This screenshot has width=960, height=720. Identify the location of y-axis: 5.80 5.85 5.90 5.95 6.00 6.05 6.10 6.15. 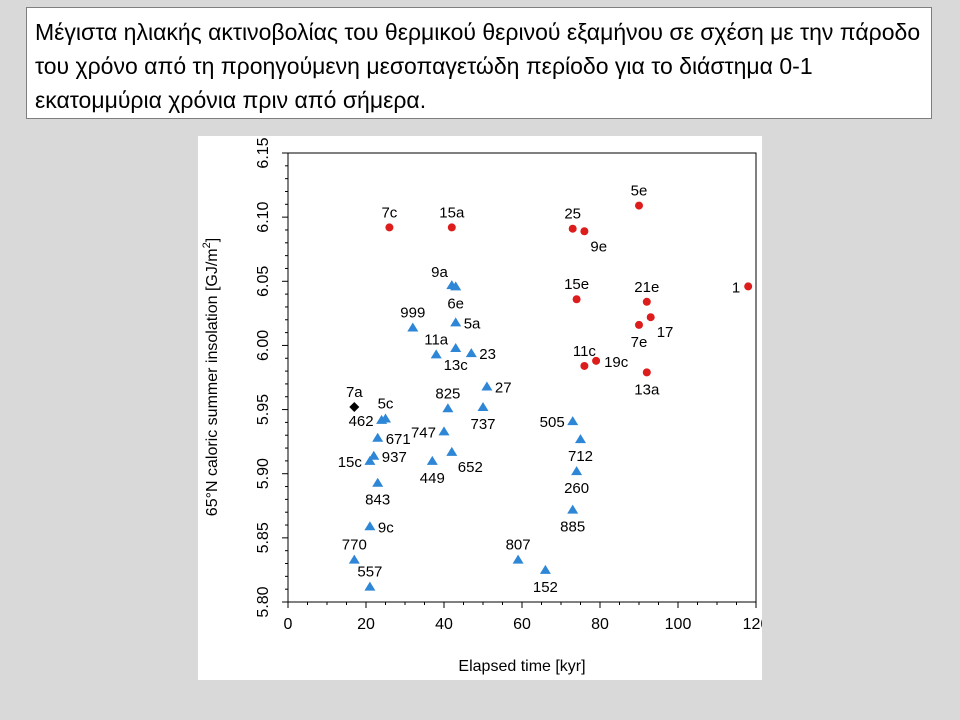
(271, 377).